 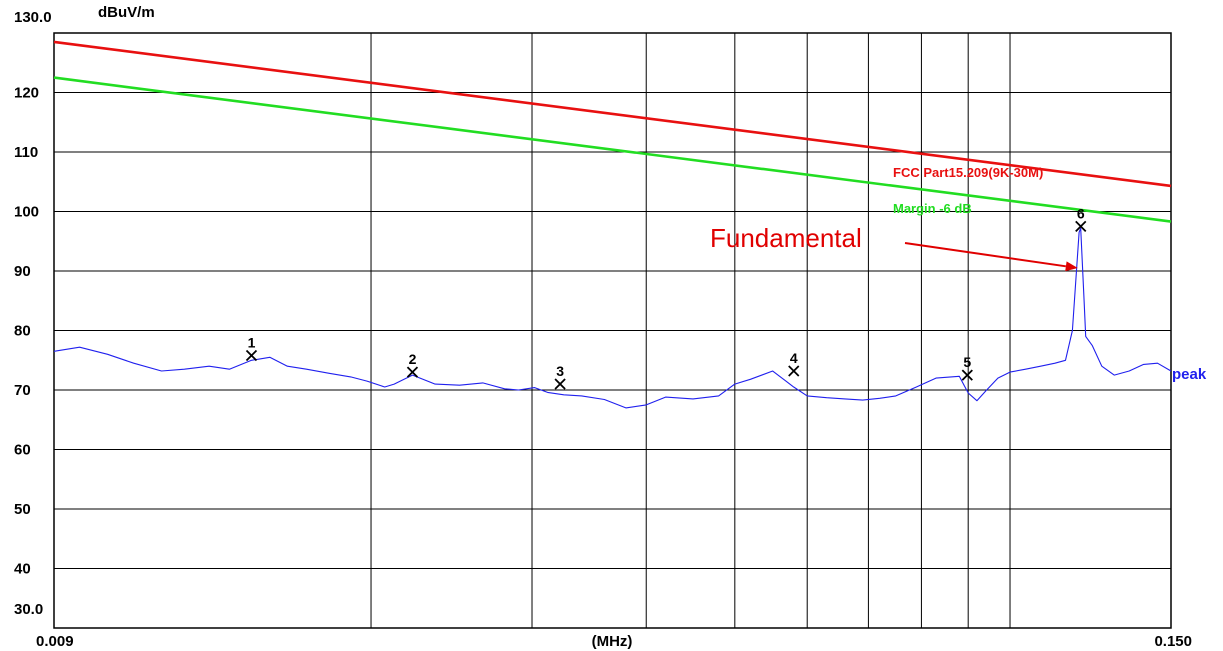 What do you see at coordinates (932, 208) in the screenshot?
I see `margin-line-label: Margin -6 dB` at bounding box center [932, 208].